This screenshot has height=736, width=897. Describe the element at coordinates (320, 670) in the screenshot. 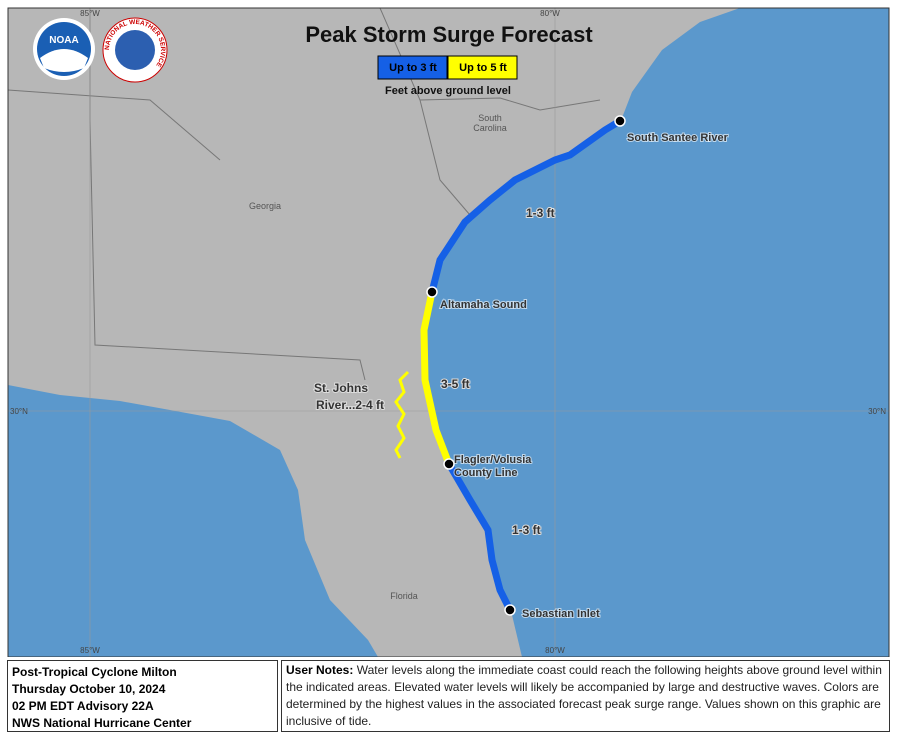

I see `notes-label: User Notes:` at that location.